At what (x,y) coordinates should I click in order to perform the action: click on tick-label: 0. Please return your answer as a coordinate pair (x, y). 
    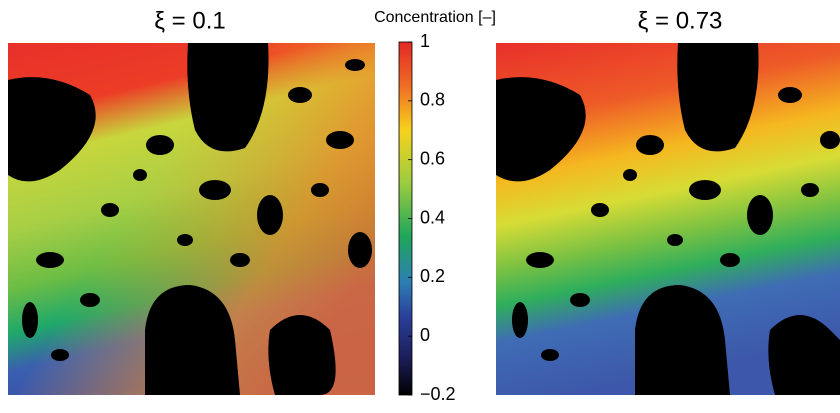
    Looking at the image, I should click on (425, 335).